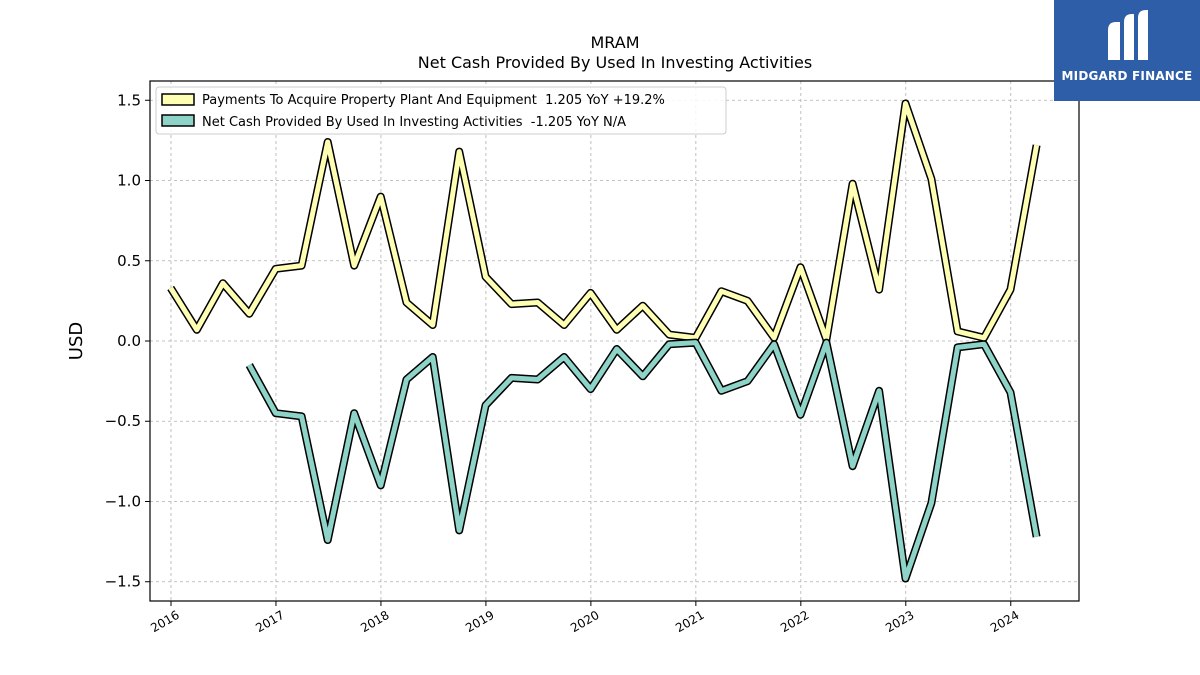  I want to click on y-axis-label: USD, so click(76, 341).